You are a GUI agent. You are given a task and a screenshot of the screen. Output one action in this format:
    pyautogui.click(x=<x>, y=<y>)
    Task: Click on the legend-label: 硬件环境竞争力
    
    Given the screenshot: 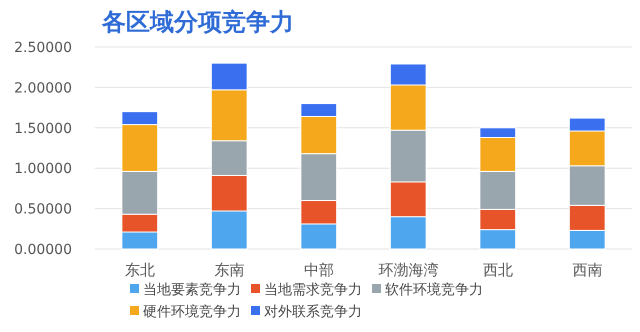 What is the action you would take?
    pyautogui.click(x=192, y=312)
    